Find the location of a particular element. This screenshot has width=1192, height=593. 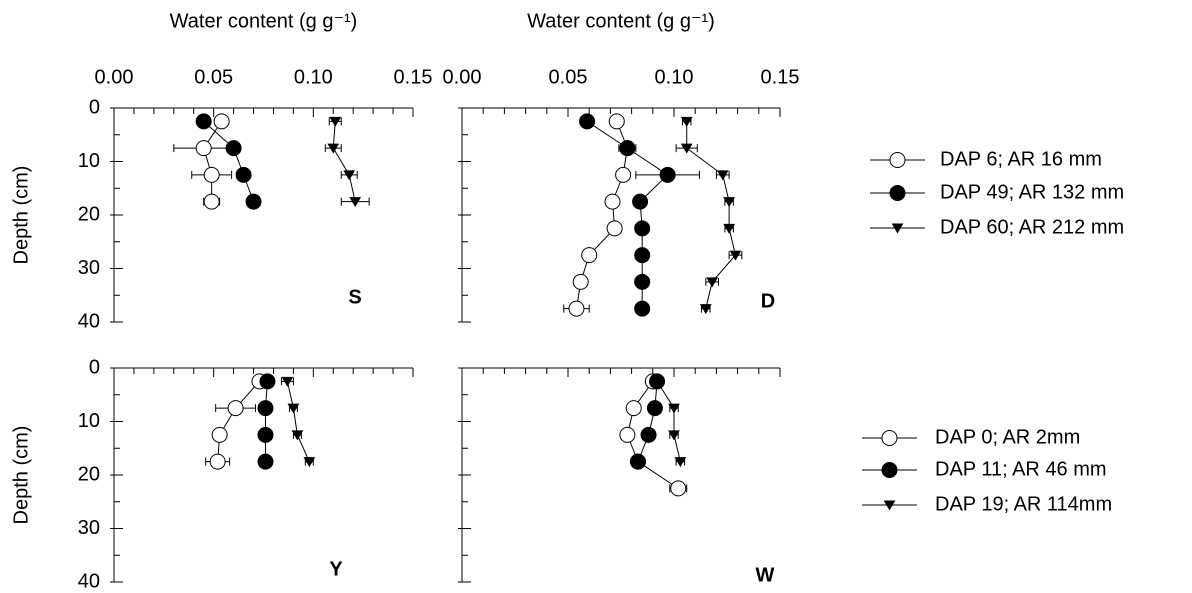

legend-label: DAP 6; AR 16 mm is located at coordinates (1021, 159).